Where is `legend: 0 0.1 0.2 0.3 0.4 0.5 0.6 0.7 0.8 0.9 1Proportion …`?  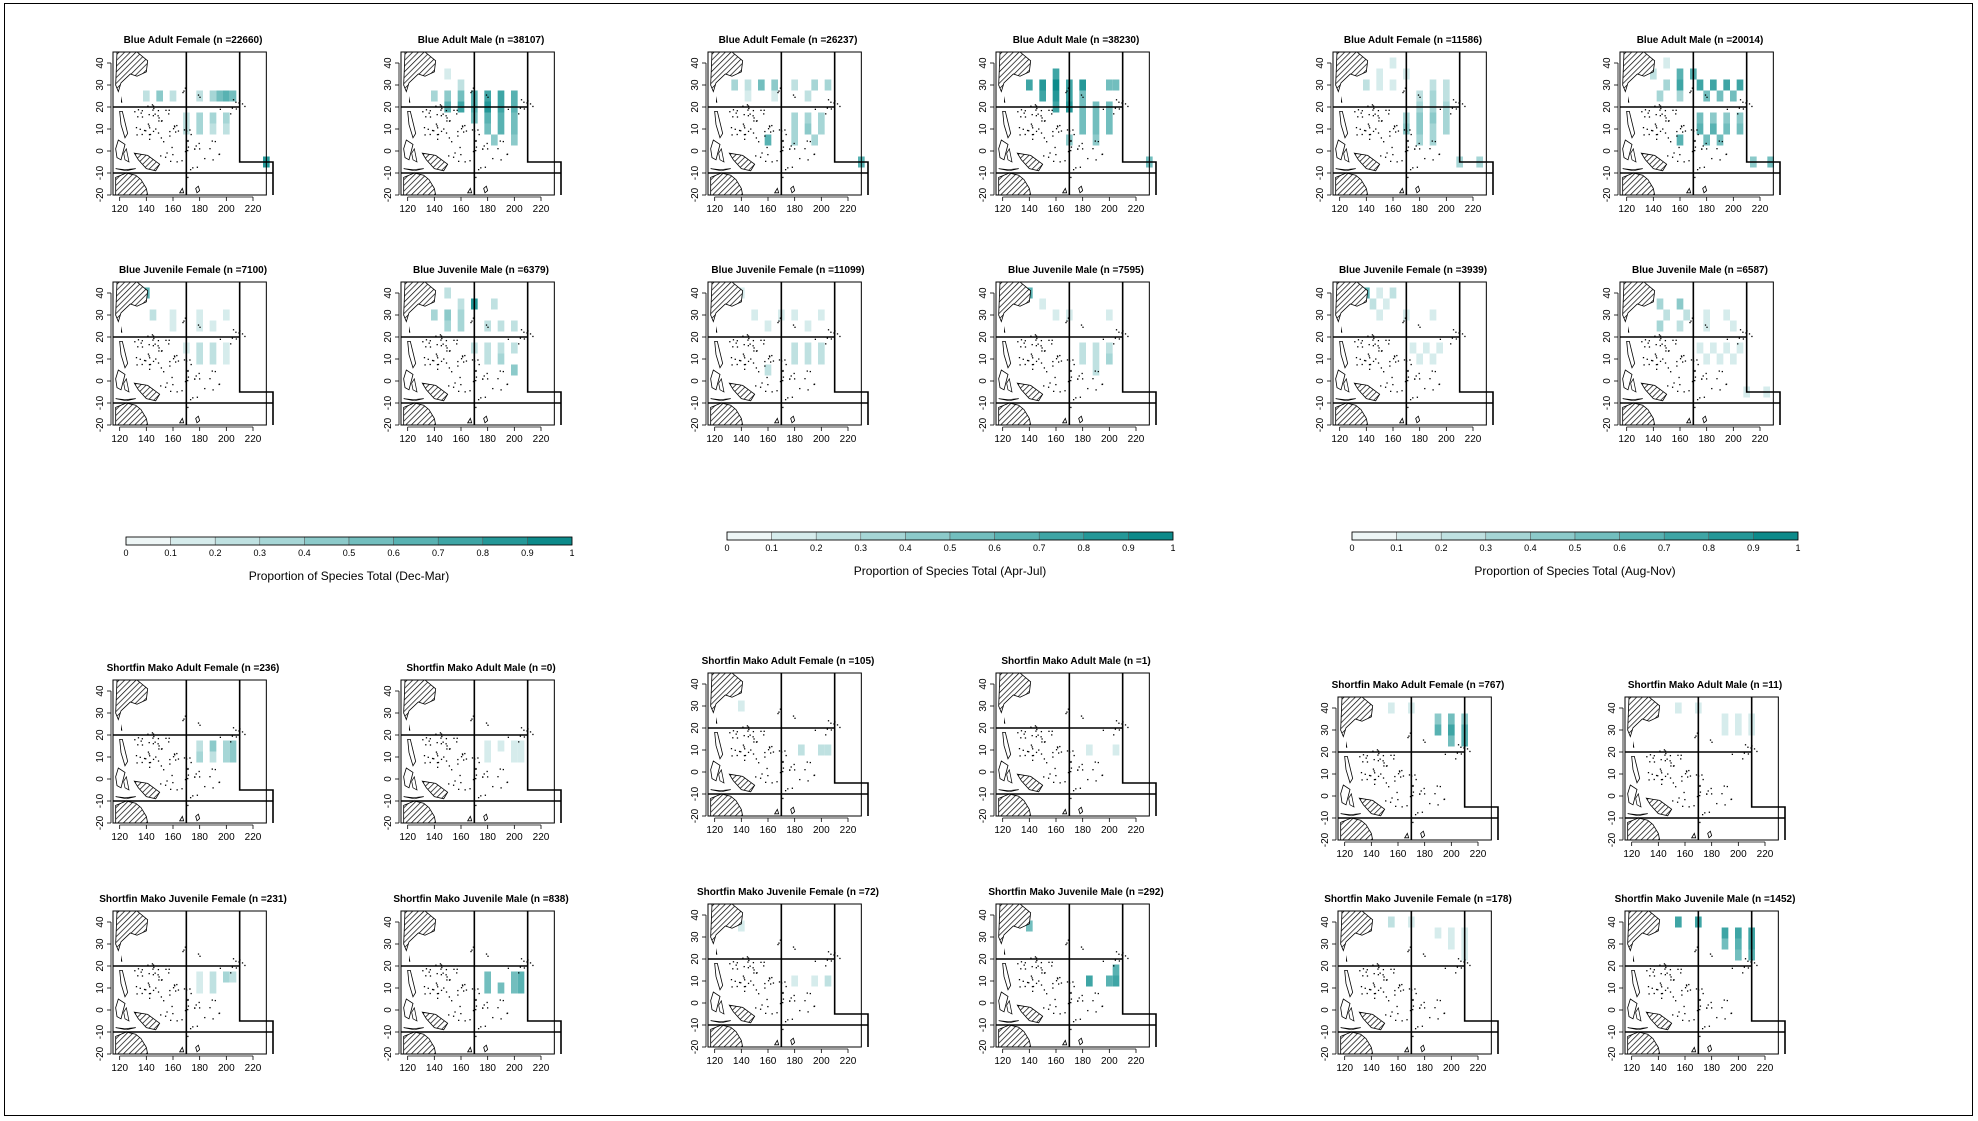 legend: 0 0.1 0.2 0.3 0.4 0.5 0.6 0.7 0.8 0.9 1Proportion … is located at coordinates (1575, 554).